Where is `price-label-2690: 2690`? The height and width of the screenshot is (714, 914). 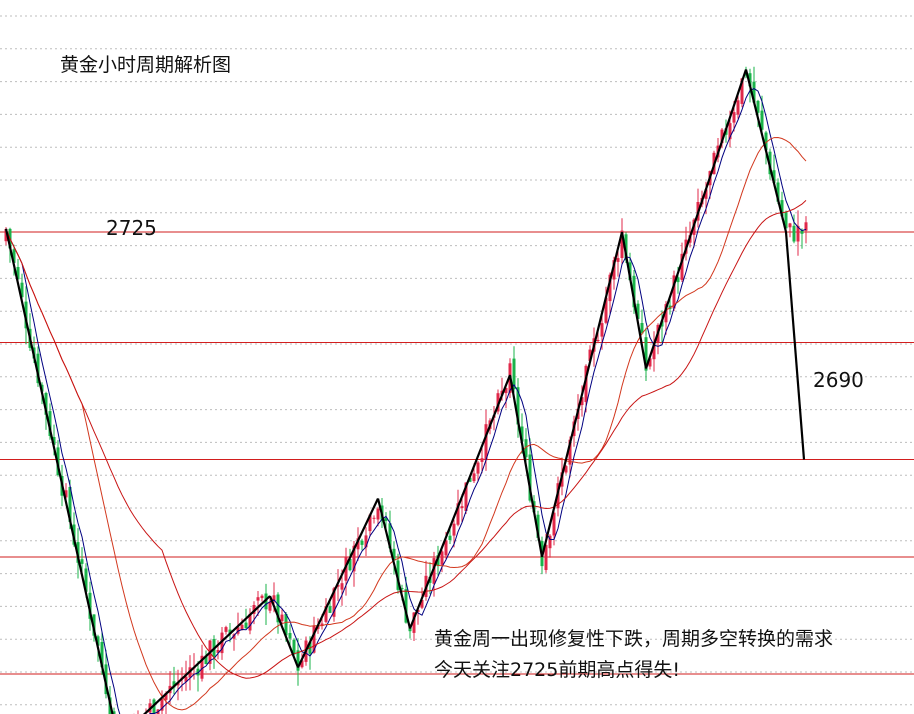
price-label-2690: 2690 is located at coordinates (838, 380).